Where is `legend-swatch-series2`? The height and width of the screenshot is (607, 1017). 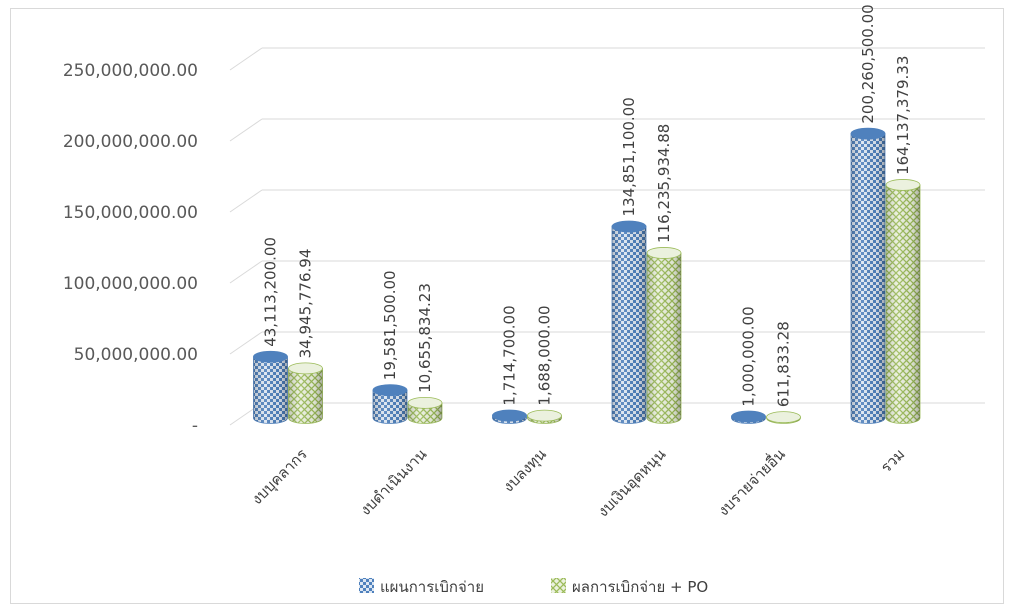 legend-swatch-series2 is located at coordinates (558, 585).